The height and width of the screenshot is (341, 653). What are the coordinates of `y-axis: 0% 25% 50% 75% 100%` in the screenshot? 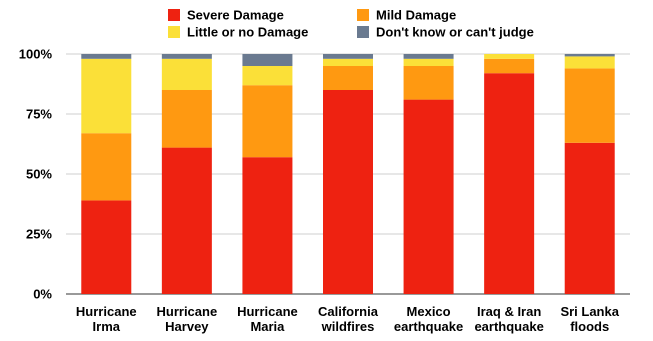 It's located at (36, 174).